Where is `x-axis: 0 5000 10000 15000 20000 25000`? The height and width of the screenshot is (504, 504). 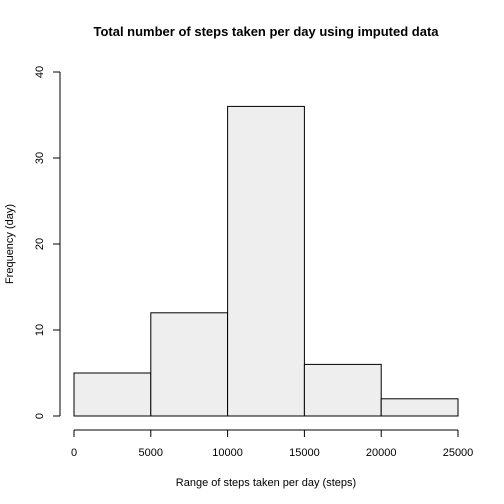 x-axis: 0 5000 10000 15000 20000 25000 is located at coordinates (272, 444).